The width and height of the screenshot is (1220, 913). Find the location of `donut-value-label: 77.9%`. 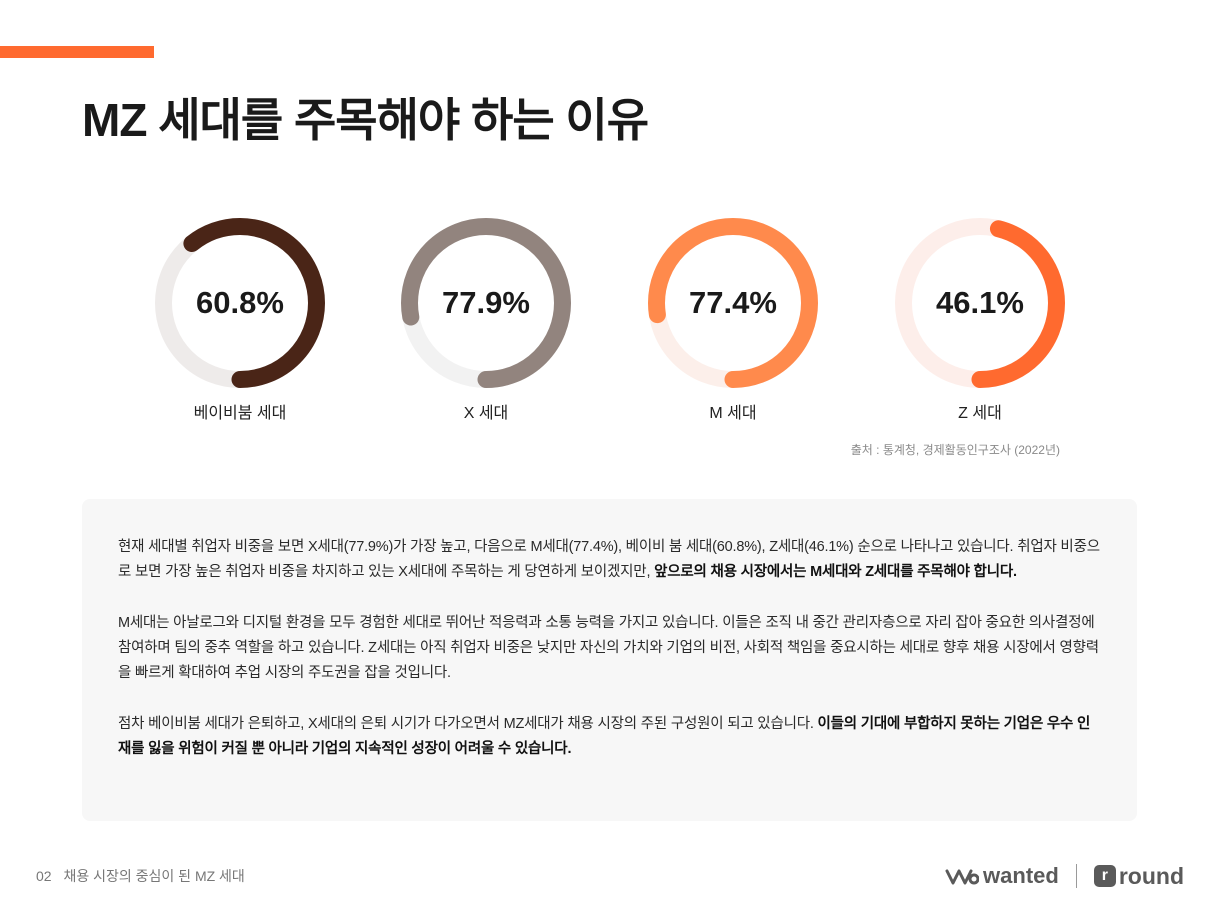

donut-value-label: 77.9% is located at coordinates (486, 302).